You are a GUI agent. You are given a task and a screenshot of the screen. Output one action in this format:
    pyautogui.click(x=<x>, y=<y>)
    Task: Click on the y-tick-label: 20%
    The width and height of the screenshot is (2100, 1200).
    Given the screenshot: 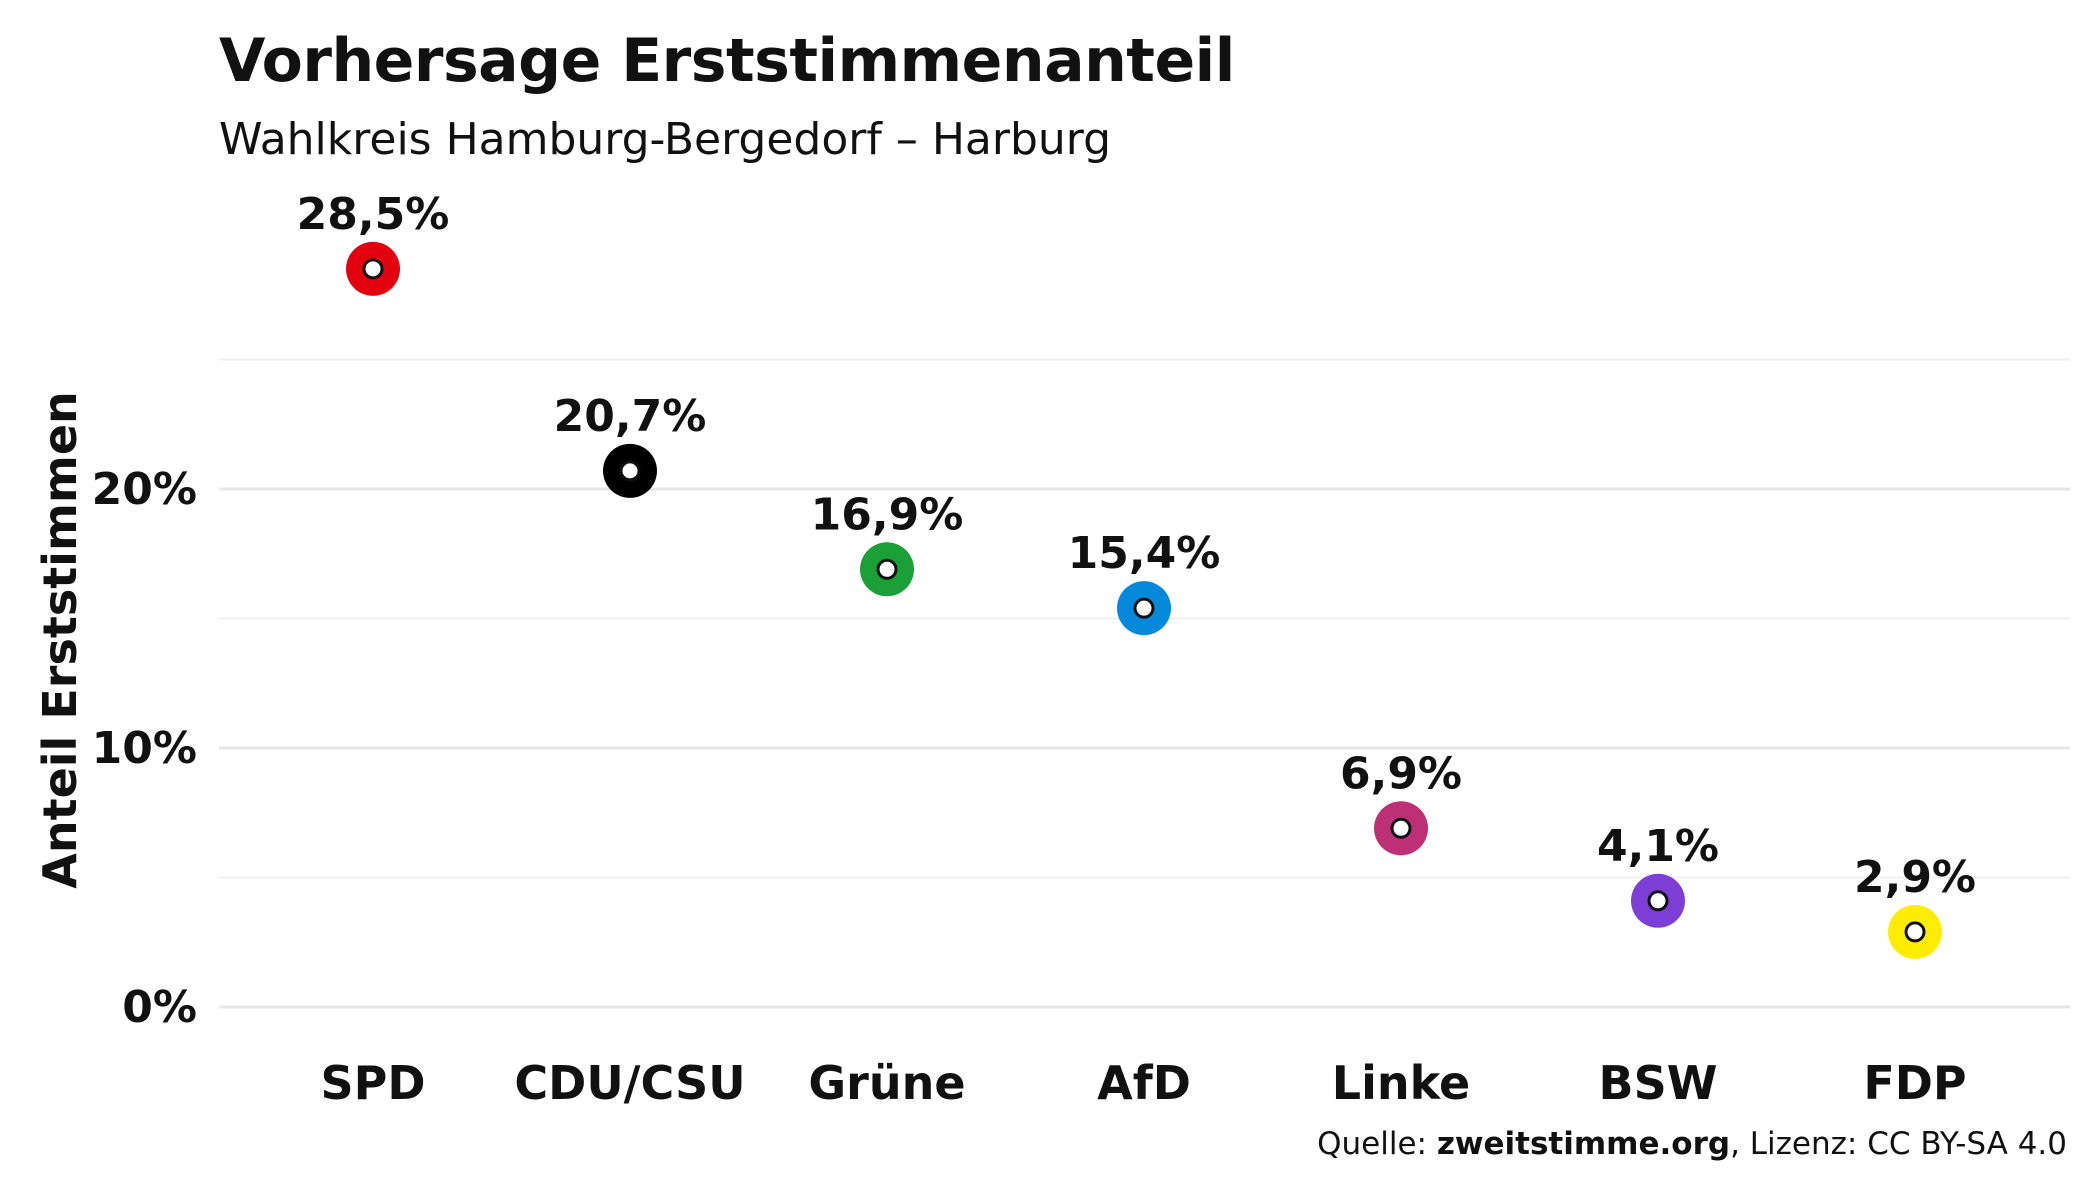 What is the action you would take?
    pyautogui.click(x=144, y=489)
    